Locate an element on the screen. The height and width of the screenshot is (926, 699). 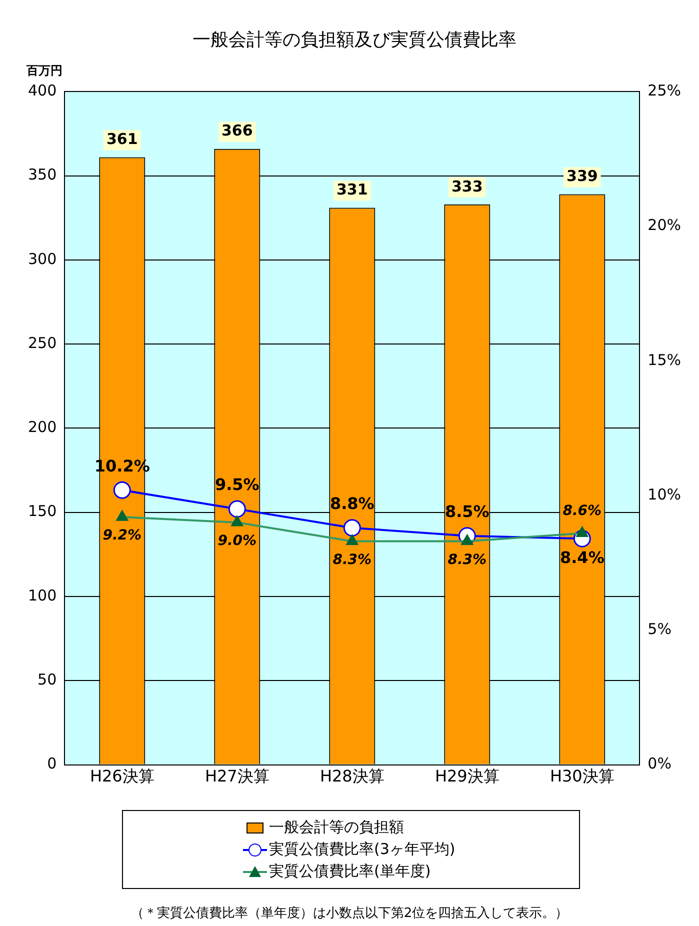
data-label: 331 is located at coordinates (352, 189).